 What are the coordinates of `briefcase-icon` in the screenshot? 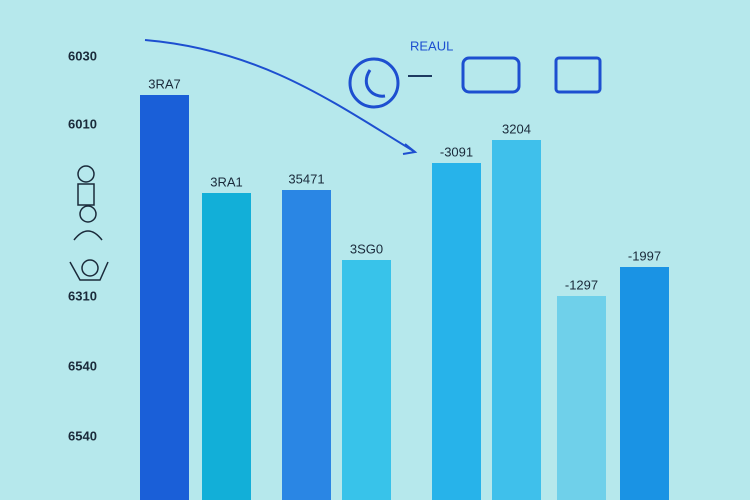 It's located at (578, 75).